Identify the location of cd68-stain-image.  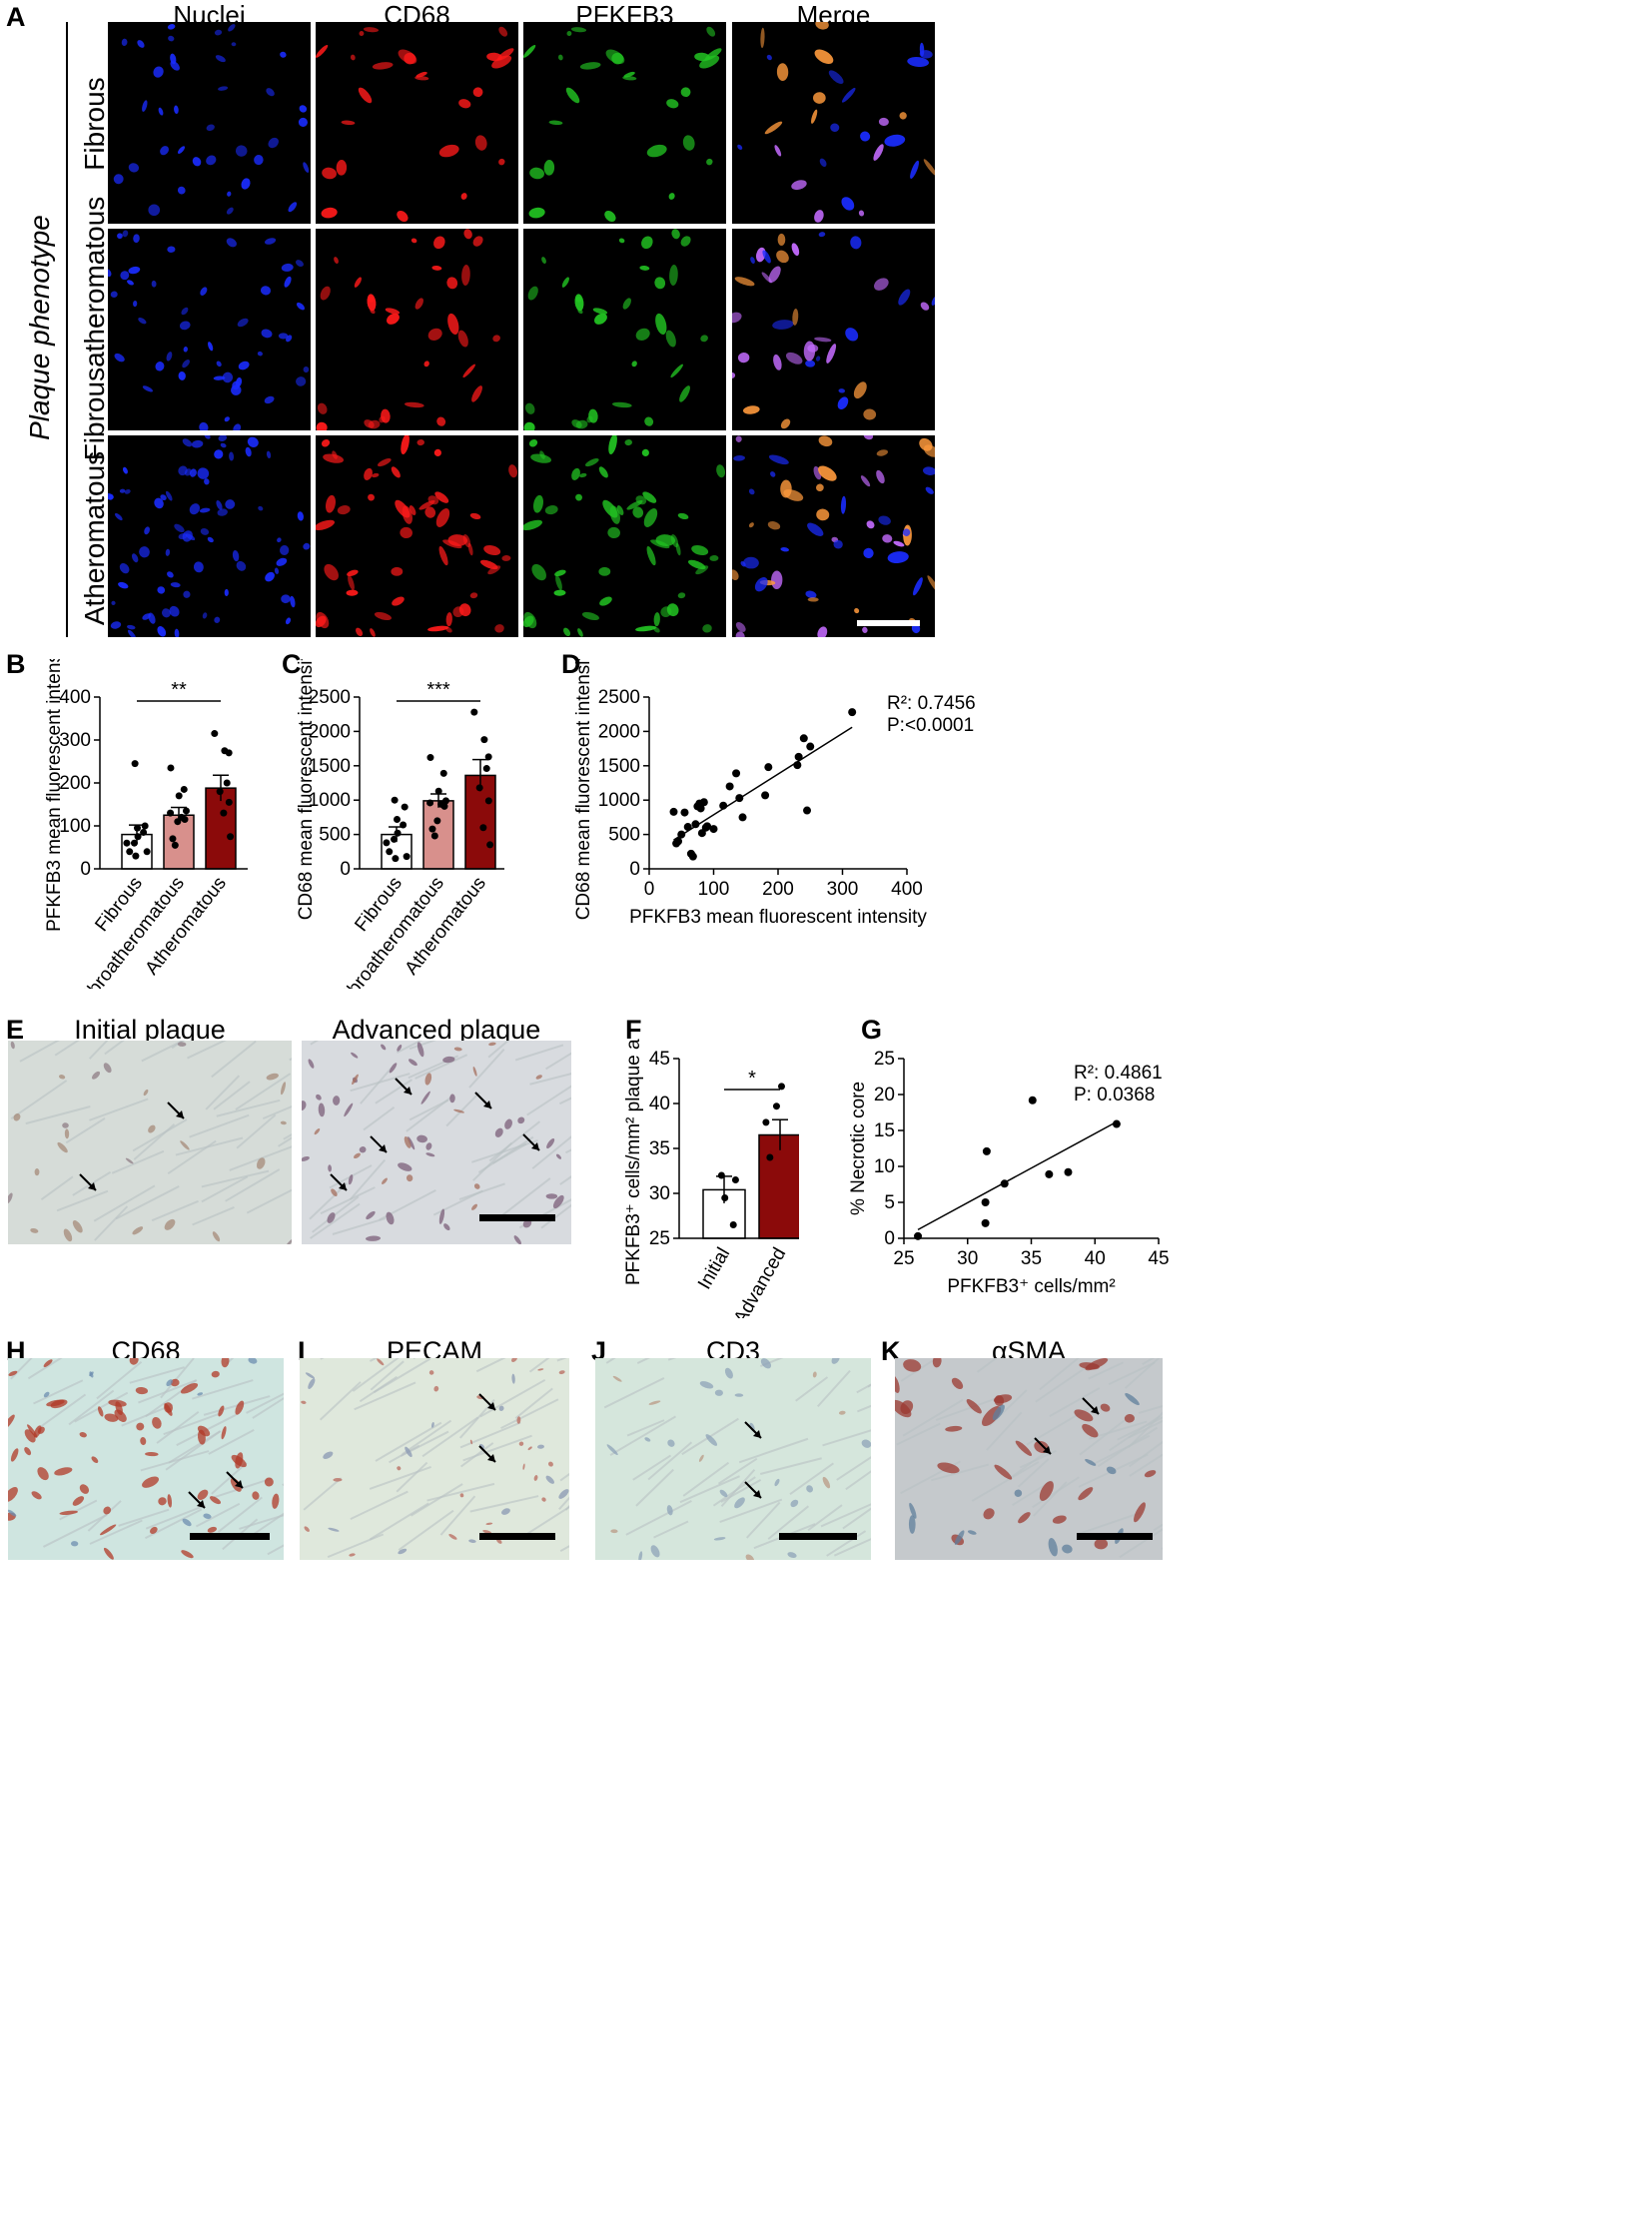
(146, 1459).